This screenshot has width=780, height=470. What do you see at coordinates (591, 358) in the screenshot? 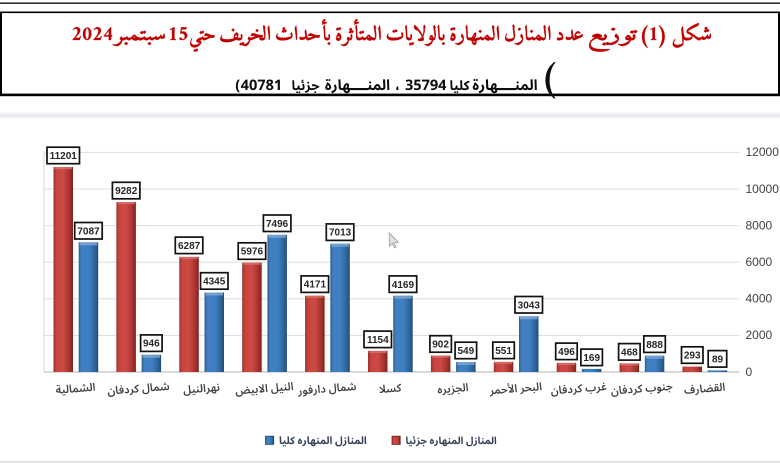
I see `svg-text: 169` at bounding box center [591, 358].